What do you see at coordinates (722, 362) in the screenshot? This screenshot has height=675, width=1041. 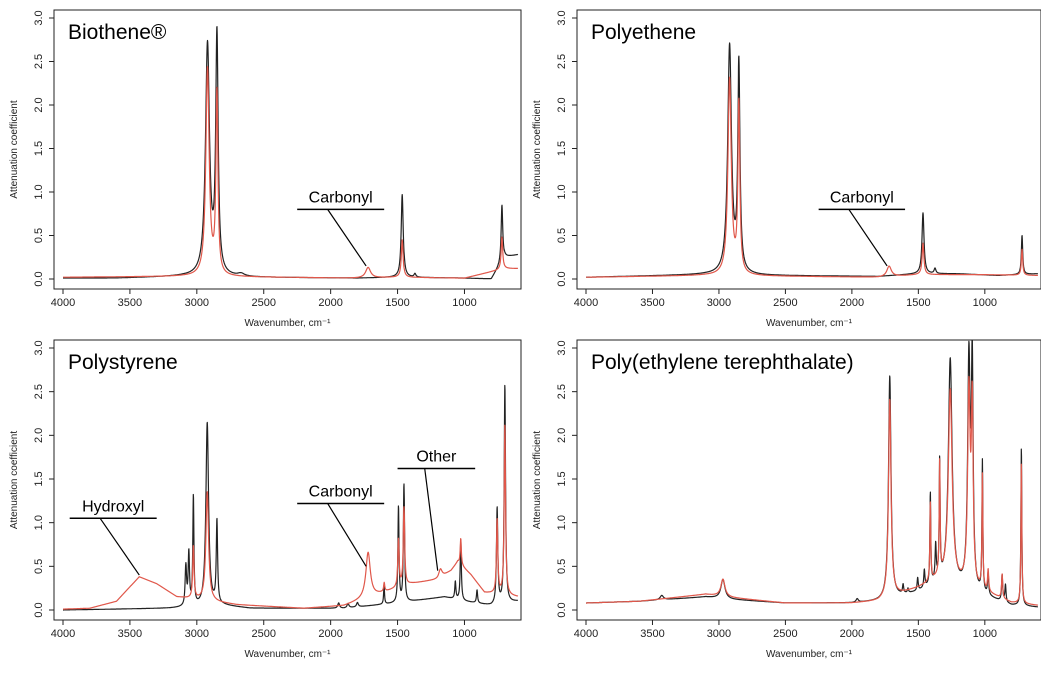 I see `panel-title: Poly(ethylene terephthalate)` at bounding box center [722, 362].